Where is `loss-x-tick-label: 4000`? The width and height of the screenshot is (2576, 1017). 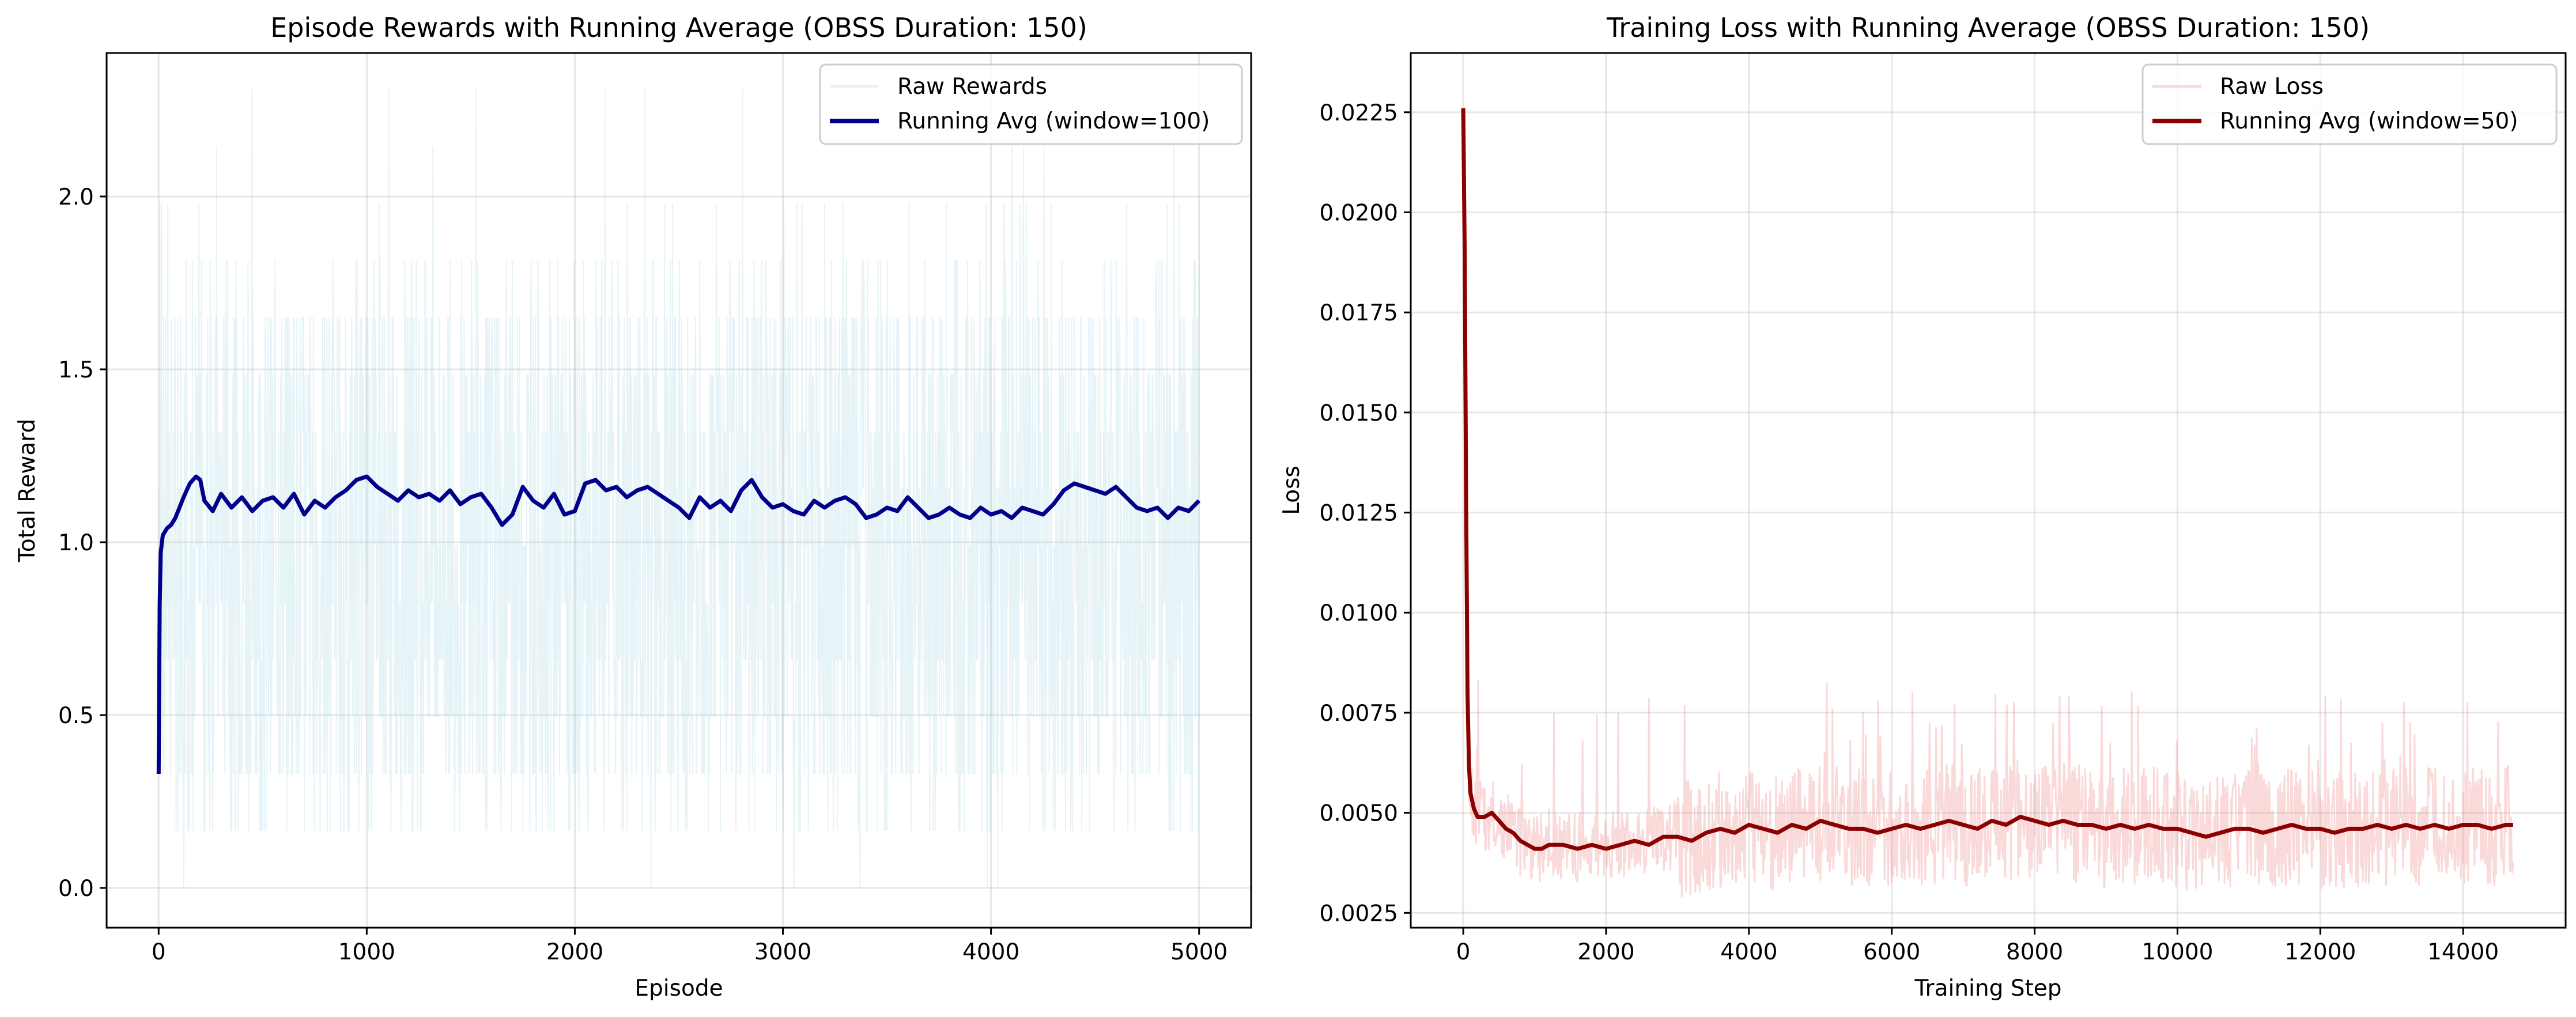
loss-x-tick-label: 4000 is located at coordinates (1748, 952).